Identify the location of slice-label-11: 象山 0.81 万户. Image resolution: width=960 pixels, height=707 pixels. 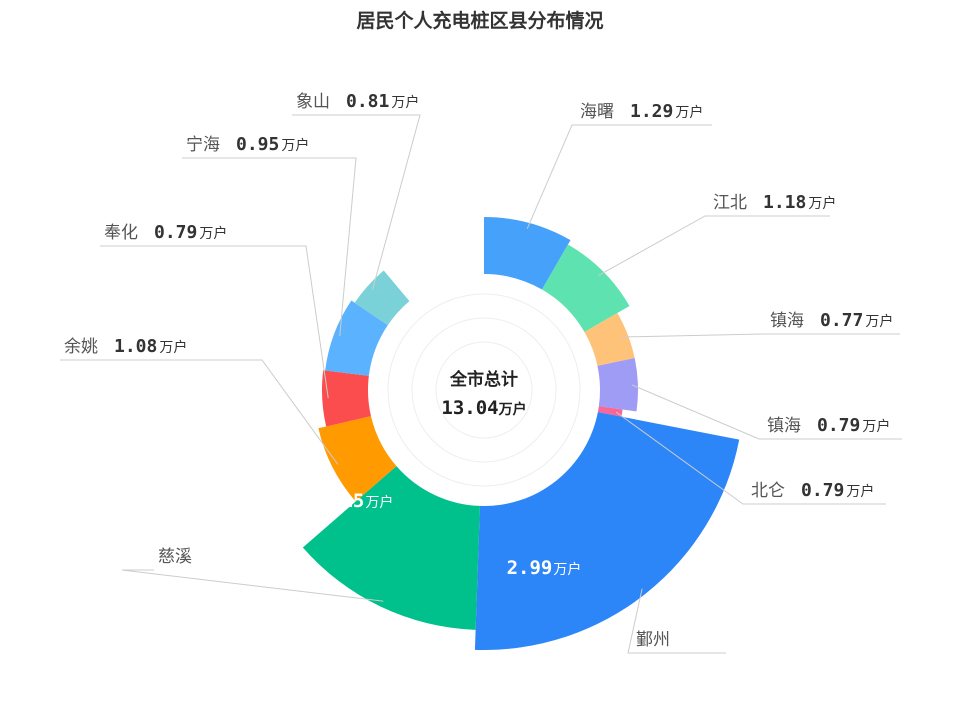
(357, 101).